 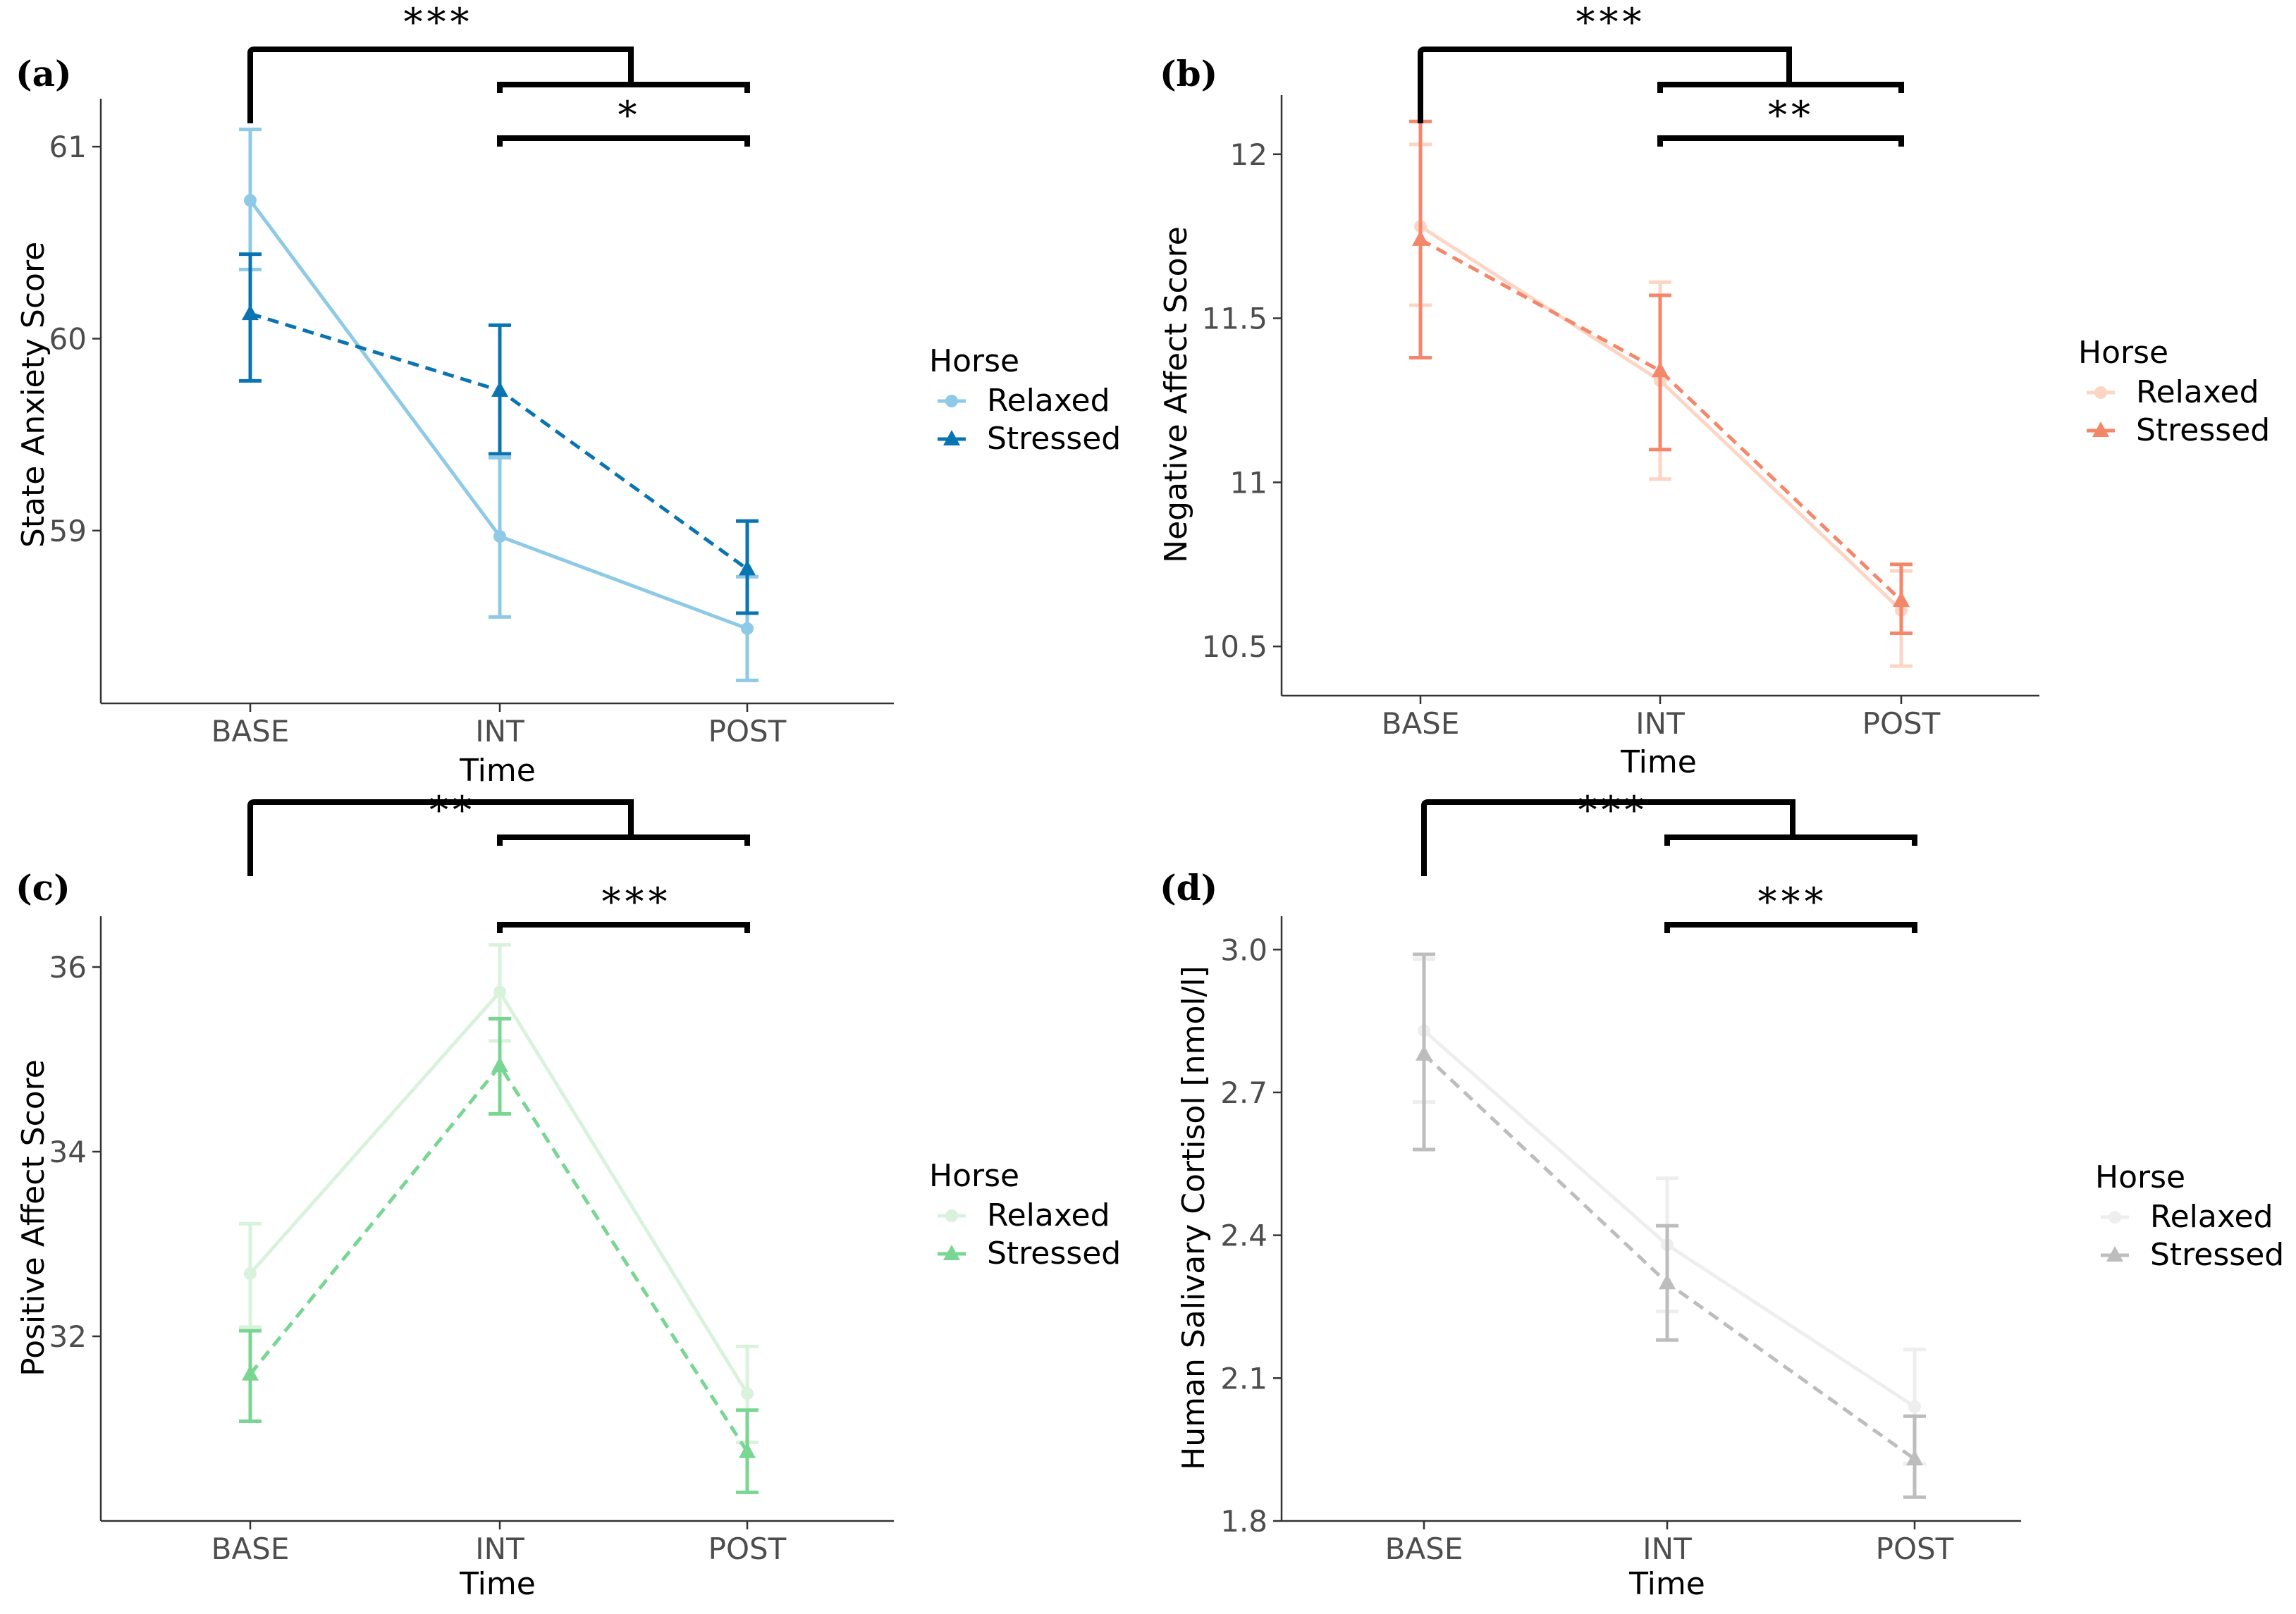 I want to click on y-tick-label: 1.8, so click(x=1243, y=1521).